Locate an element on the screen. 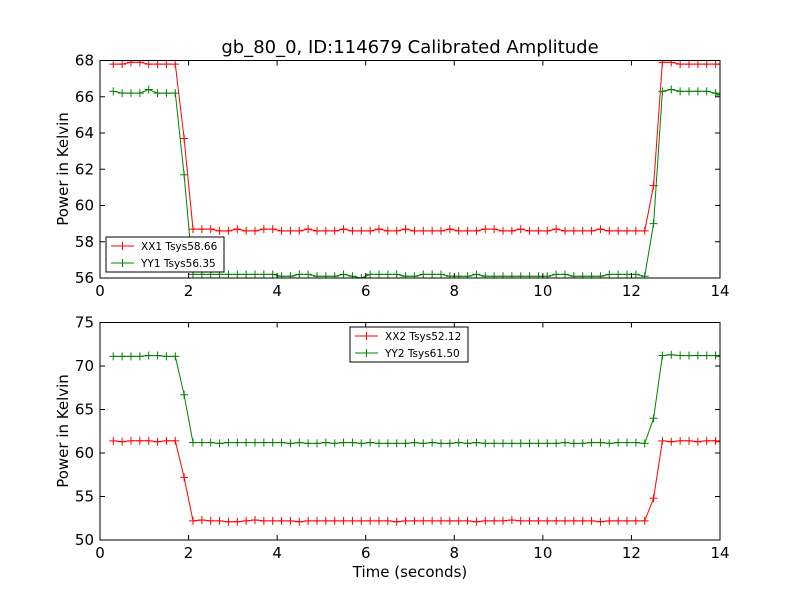 The width and height of the screenshot is (800, 600). bottom-series-1-line is located at coordinates (416, 399).